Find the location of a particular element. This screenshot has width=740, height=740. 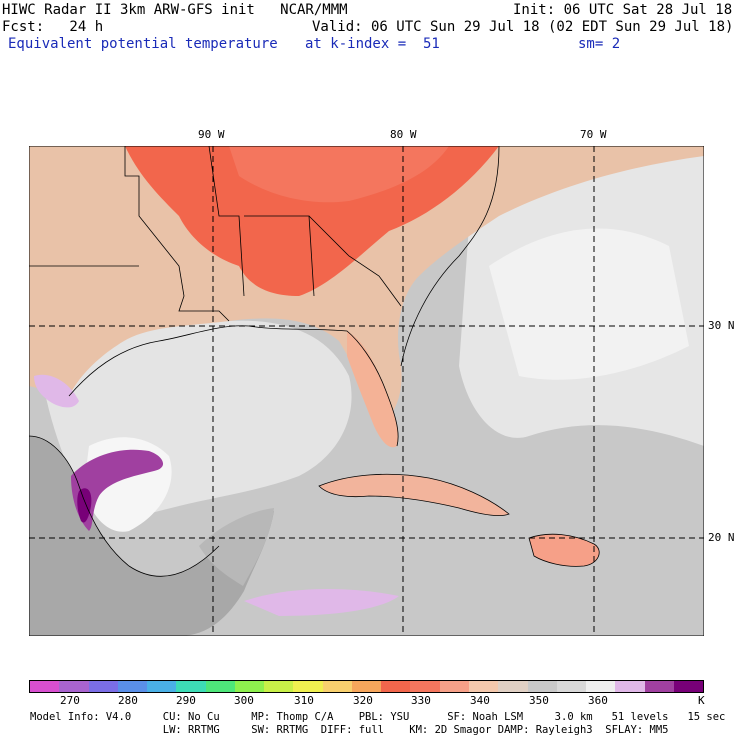

colorbar-tick: 300 is located at coordinates (244, 700).